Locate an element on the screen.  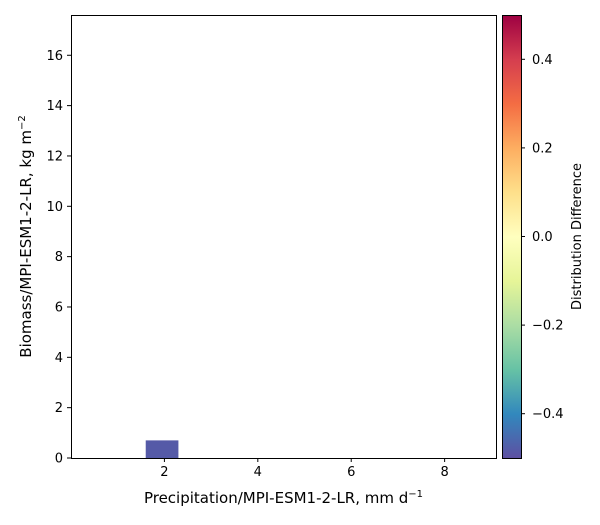
colorbar-tick-label: 0.2 is located at coordinates (542, 148).